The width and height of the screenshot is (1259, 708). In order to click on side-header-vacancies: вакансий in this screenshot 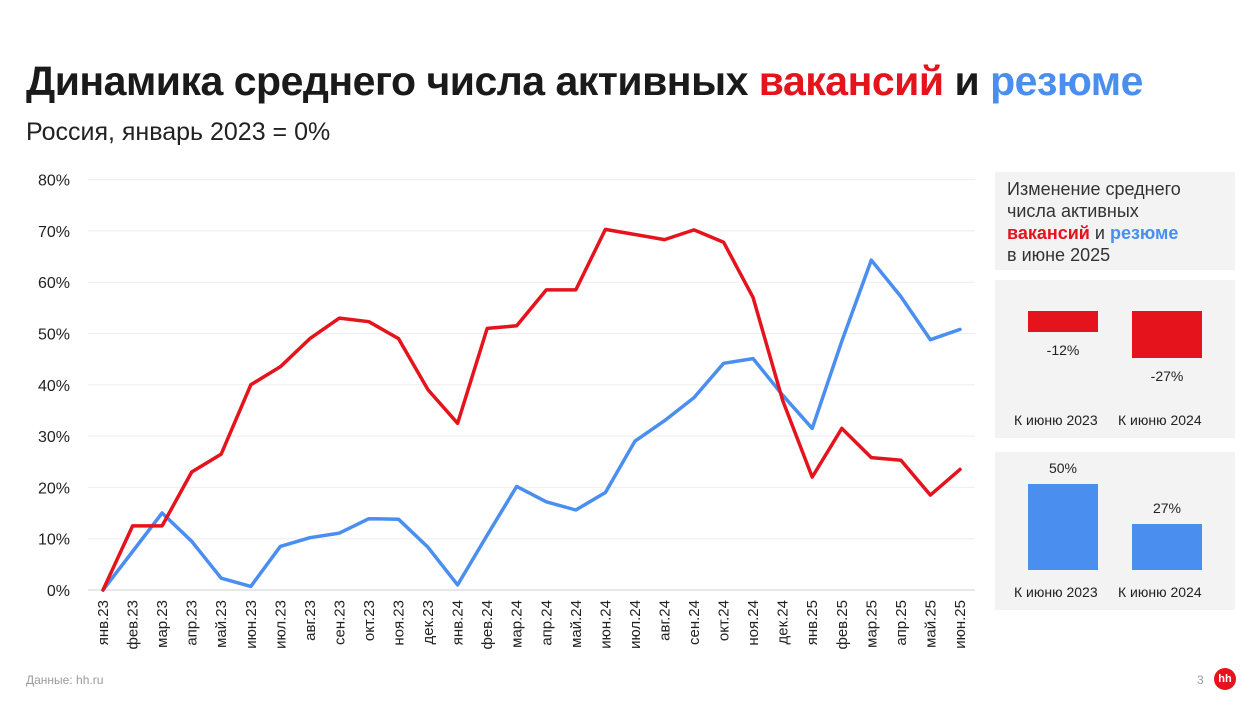, I will do `click(1048, 233)`.